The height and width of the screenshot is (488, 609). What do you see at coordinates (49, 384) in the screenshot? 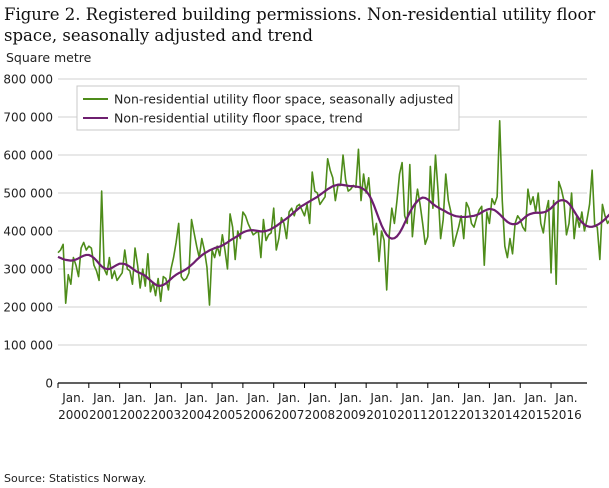
I see `y-tick-label: 0` at bounding box center [49, 384].